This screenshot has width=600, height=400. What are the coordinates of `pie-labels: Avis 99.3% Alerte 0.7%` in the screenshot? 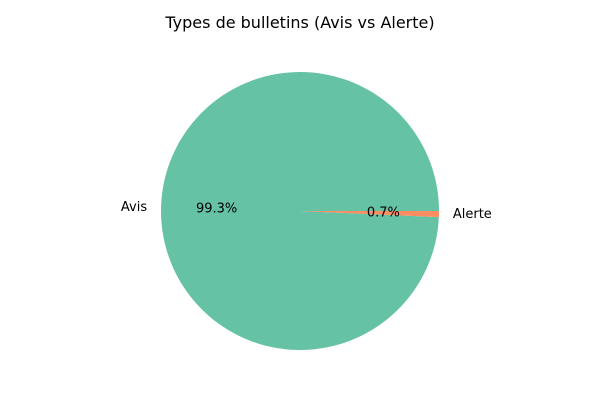 It's located at (306, 211).